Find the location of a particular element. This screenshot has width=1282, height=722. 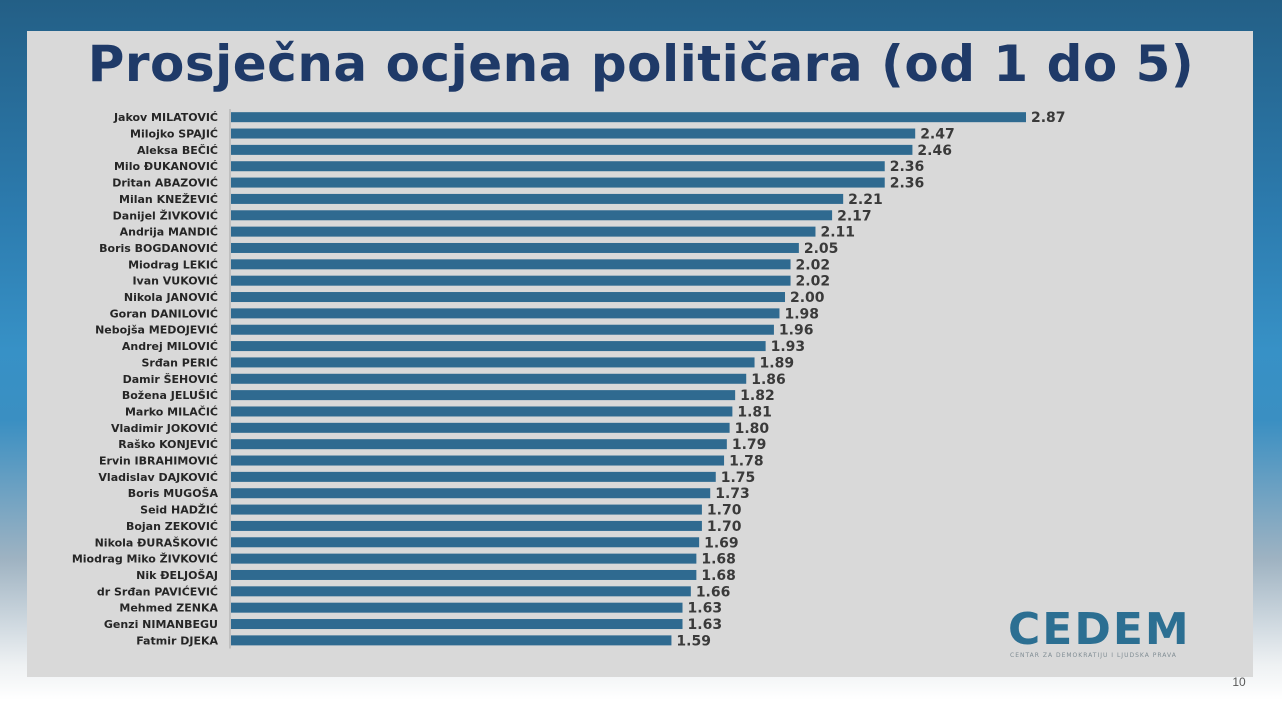

category-label: Raško KONJEVIĆ is located at coordinates (168, 444).